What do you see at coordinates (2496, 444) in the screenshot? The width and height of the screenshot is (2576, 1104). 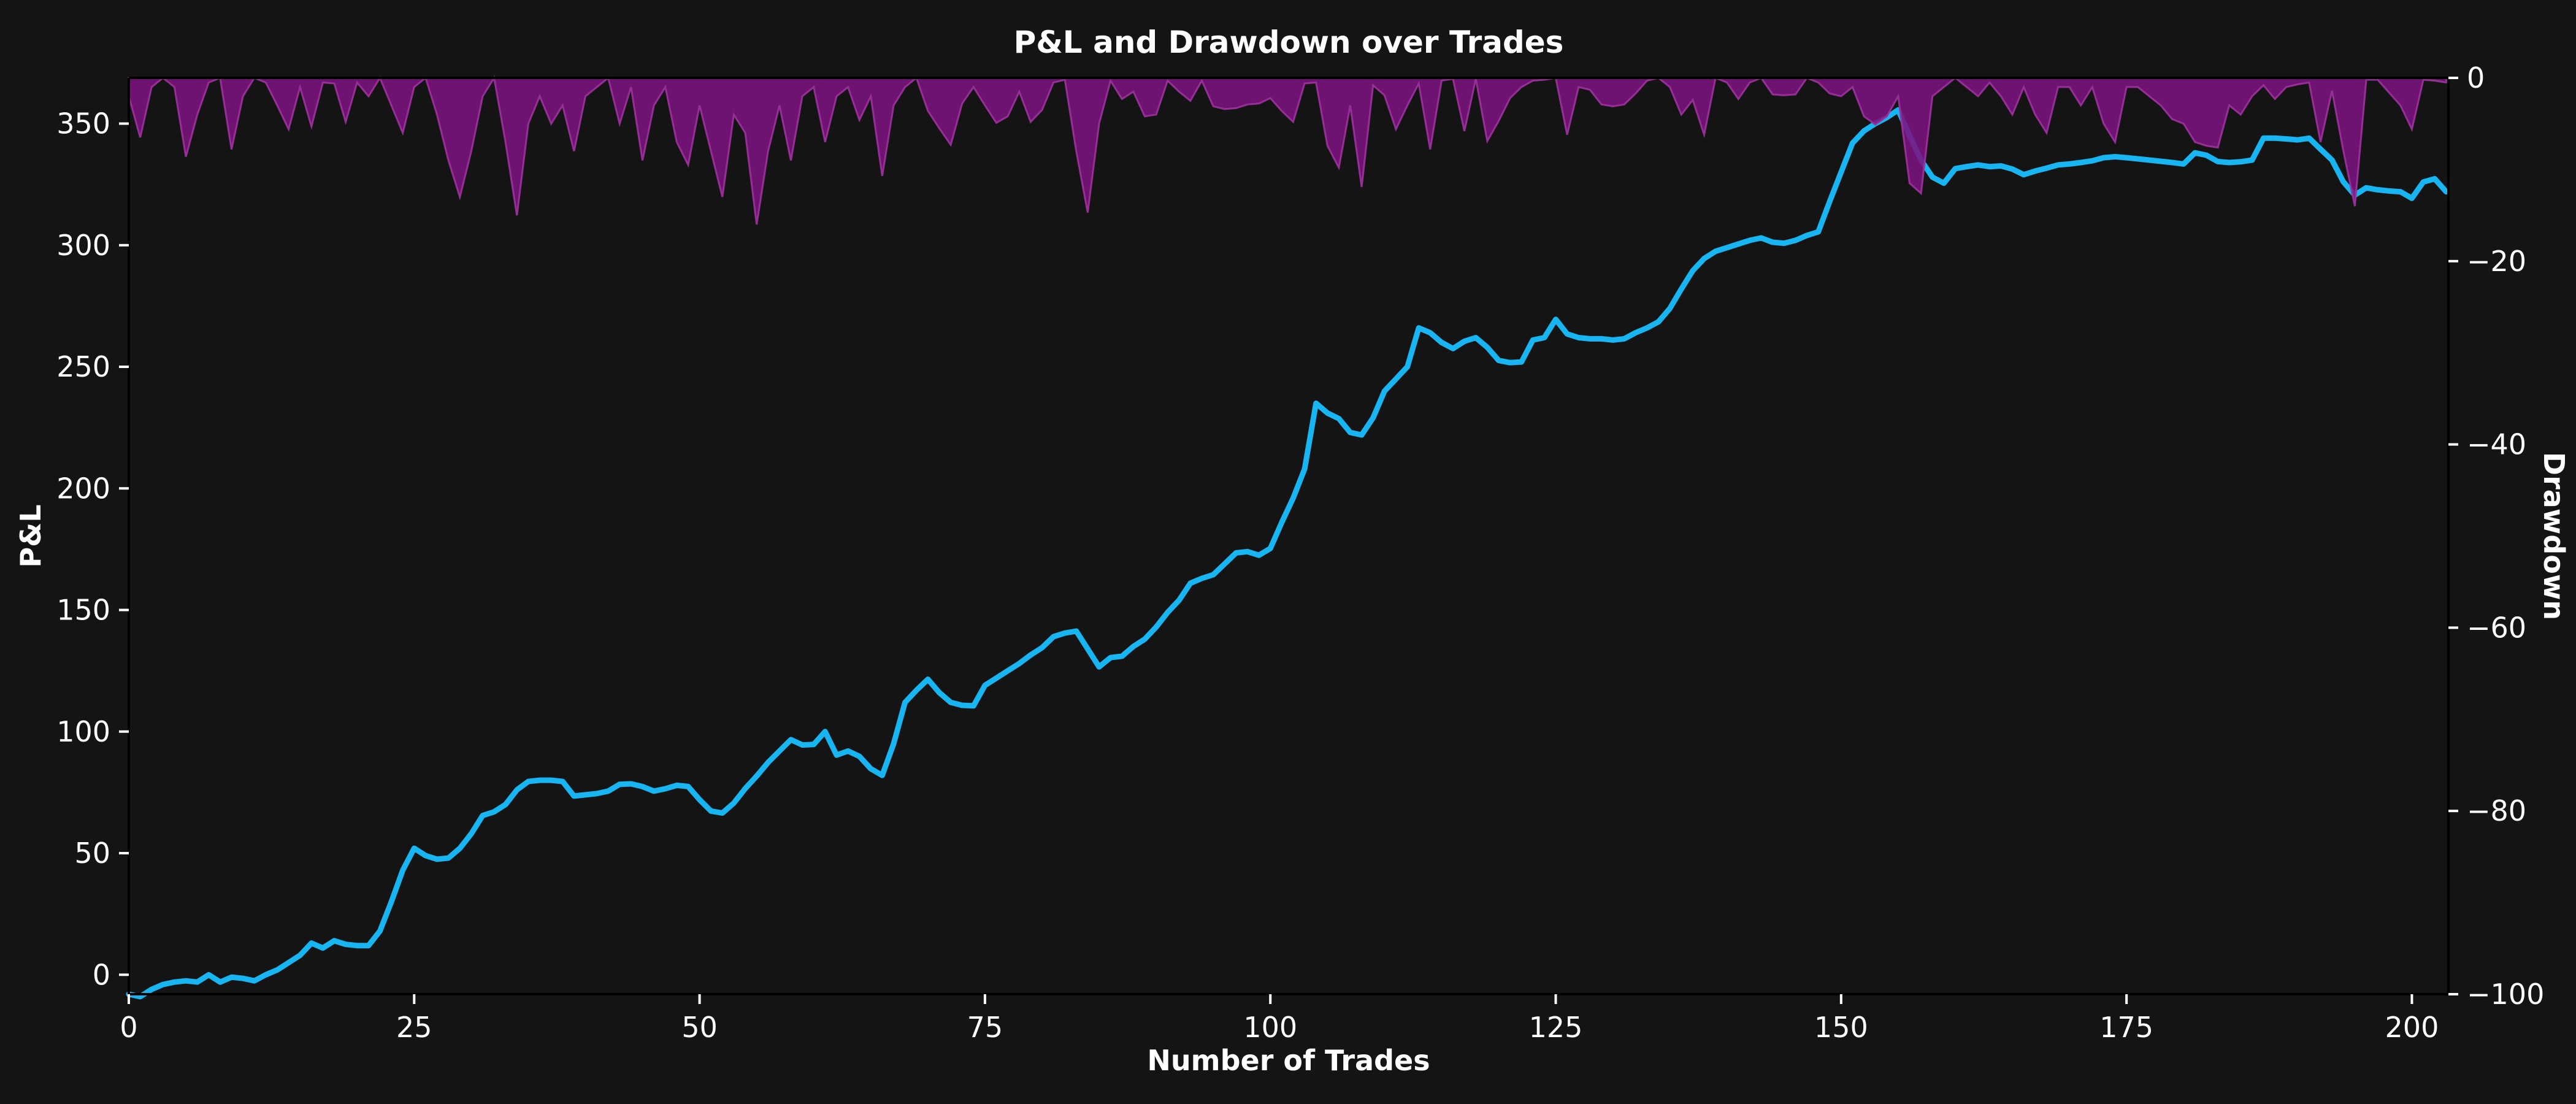 I see `right-tick-label: −40` at bounding box center [2496, 444].